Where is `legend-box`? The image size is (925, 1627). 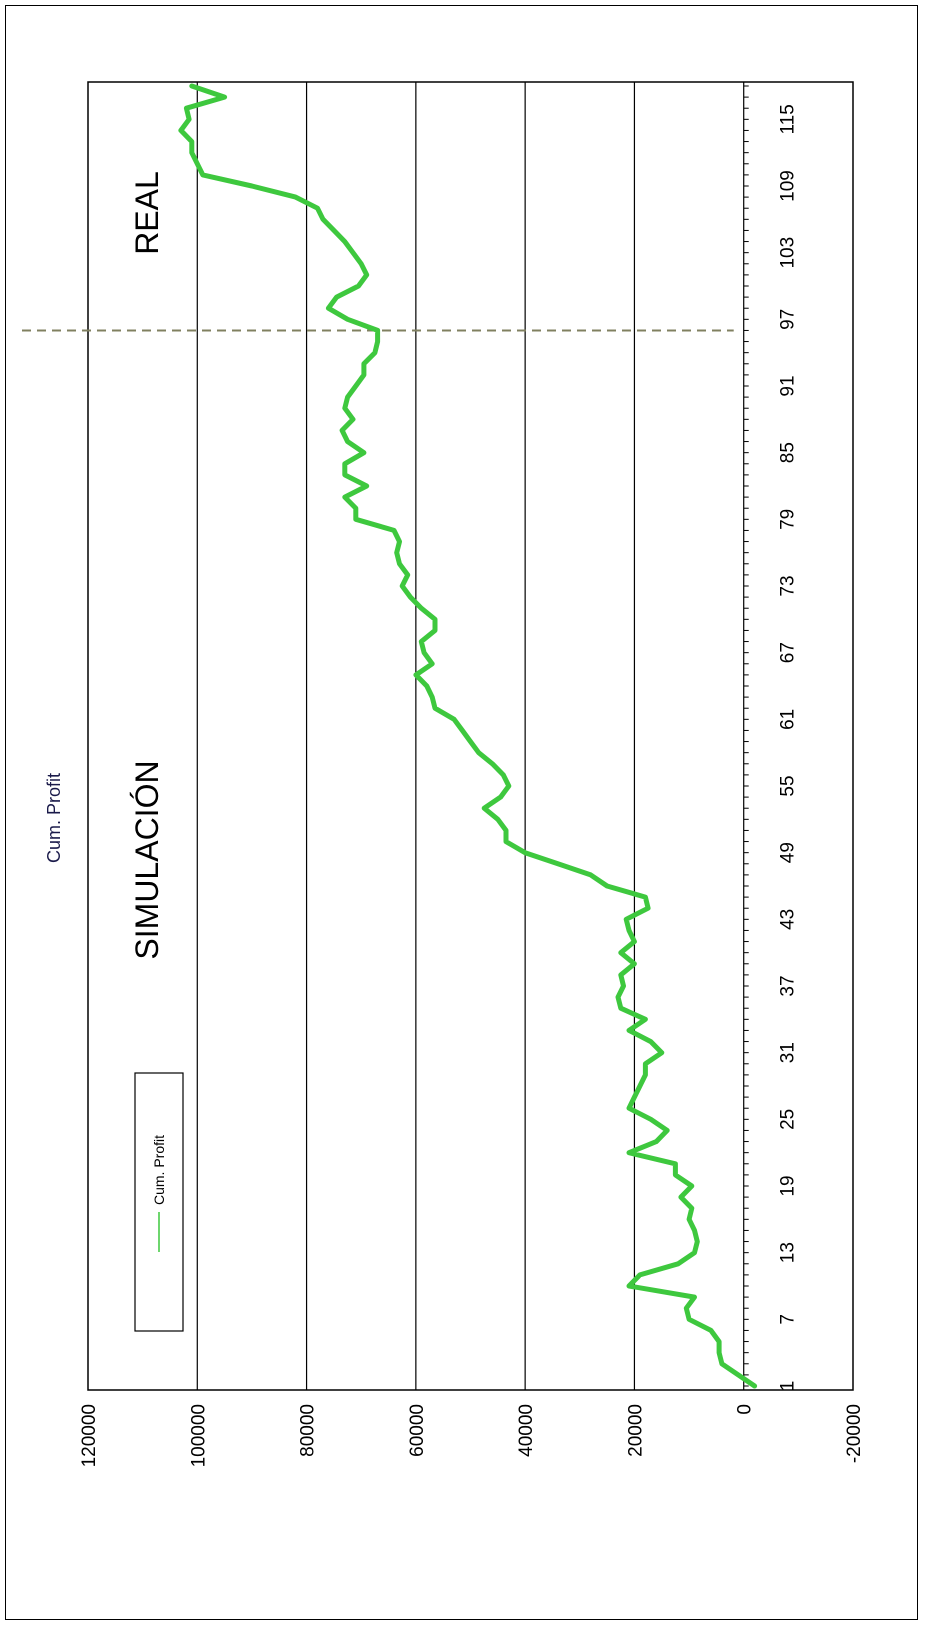
legend-box is located at coordinates (159, 1202).